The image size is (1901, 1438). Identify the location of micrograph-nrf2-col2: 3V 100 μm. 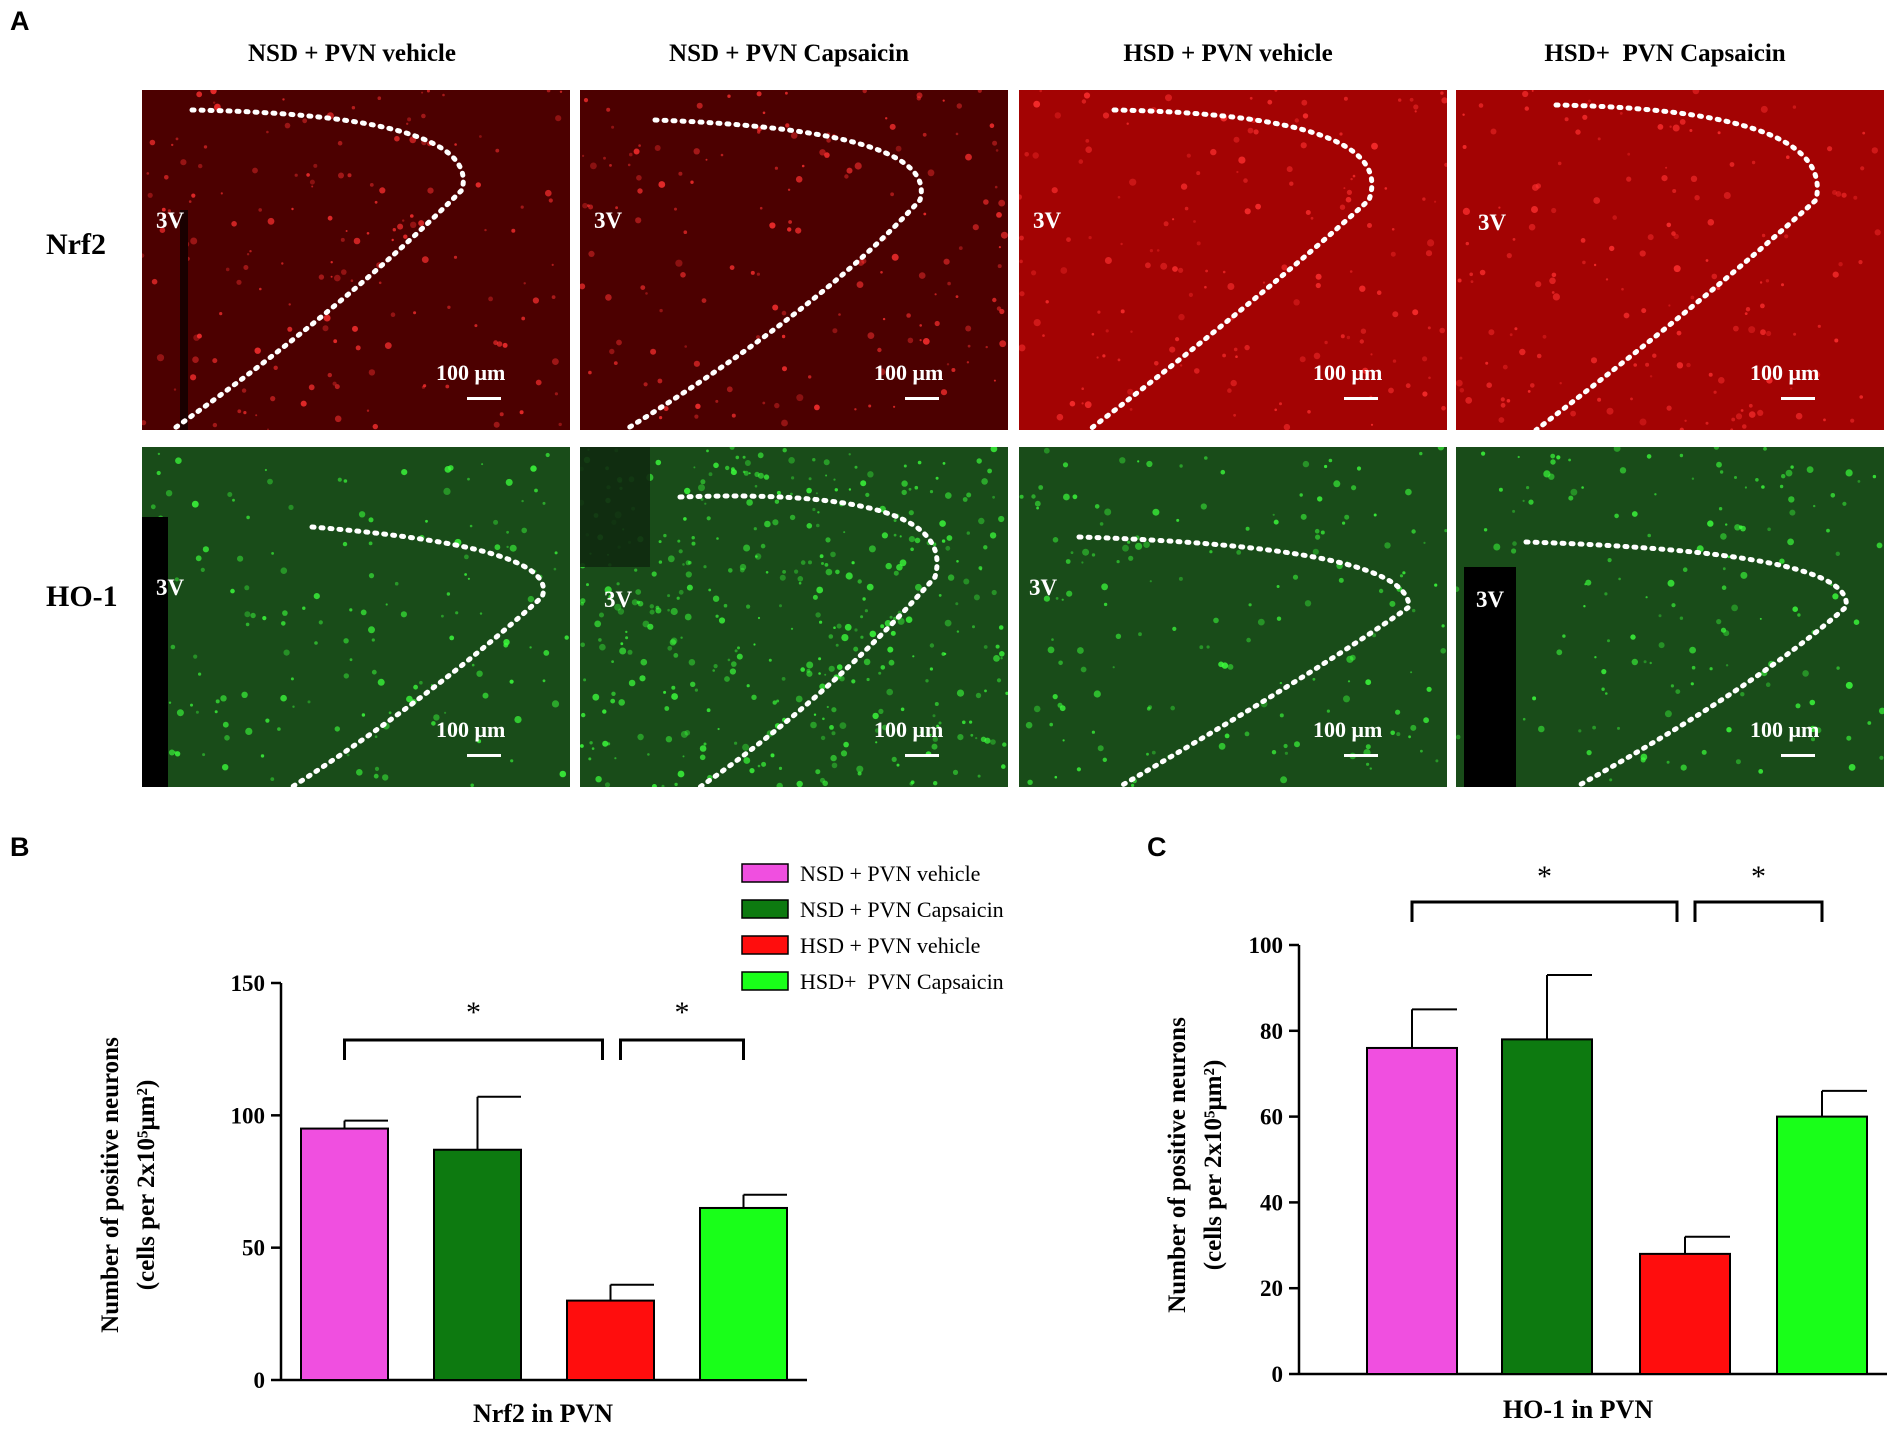
(794, 260).